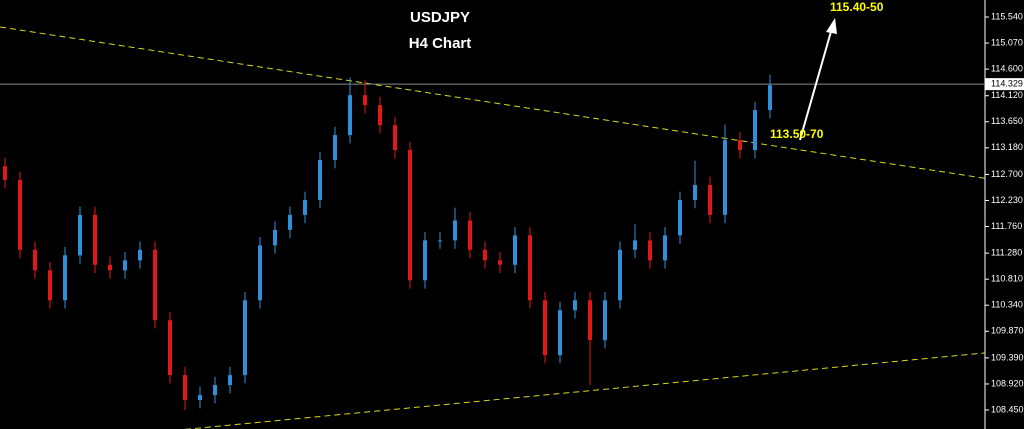 The image size is (1024, 429). I want to click on current-price-label: 114.329, so click(1007, 84).